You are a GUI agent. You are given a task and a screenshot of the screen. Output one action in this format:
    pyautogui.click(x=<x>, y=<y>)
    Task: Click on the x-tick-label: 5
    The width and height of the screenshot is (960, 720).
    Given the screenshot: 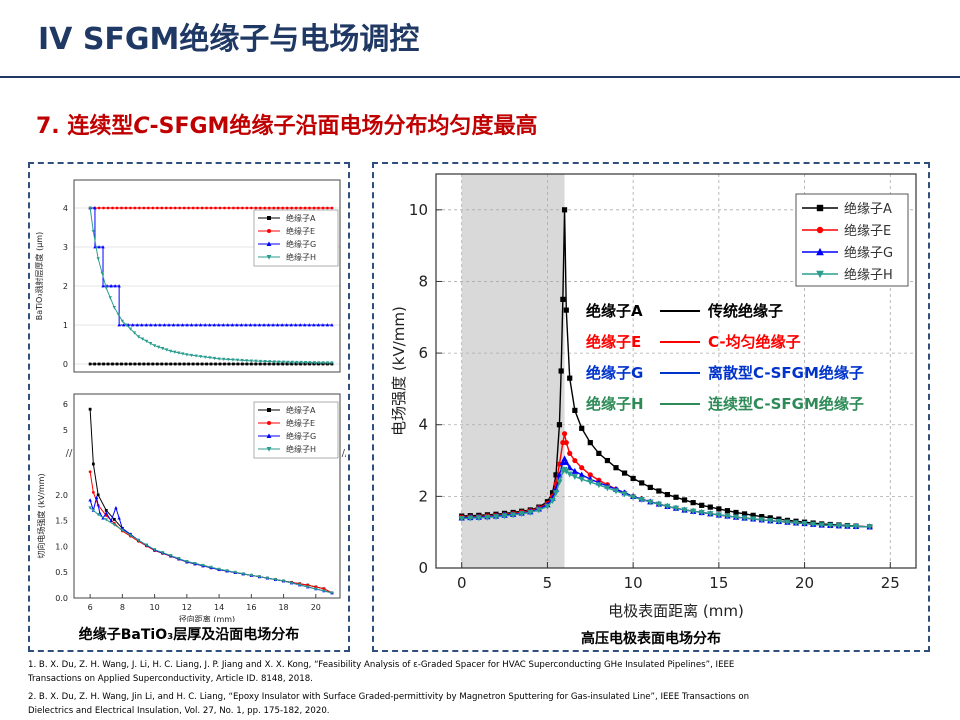 What is the action you would take?
    pyautogui.click(x=548, y=583)
    